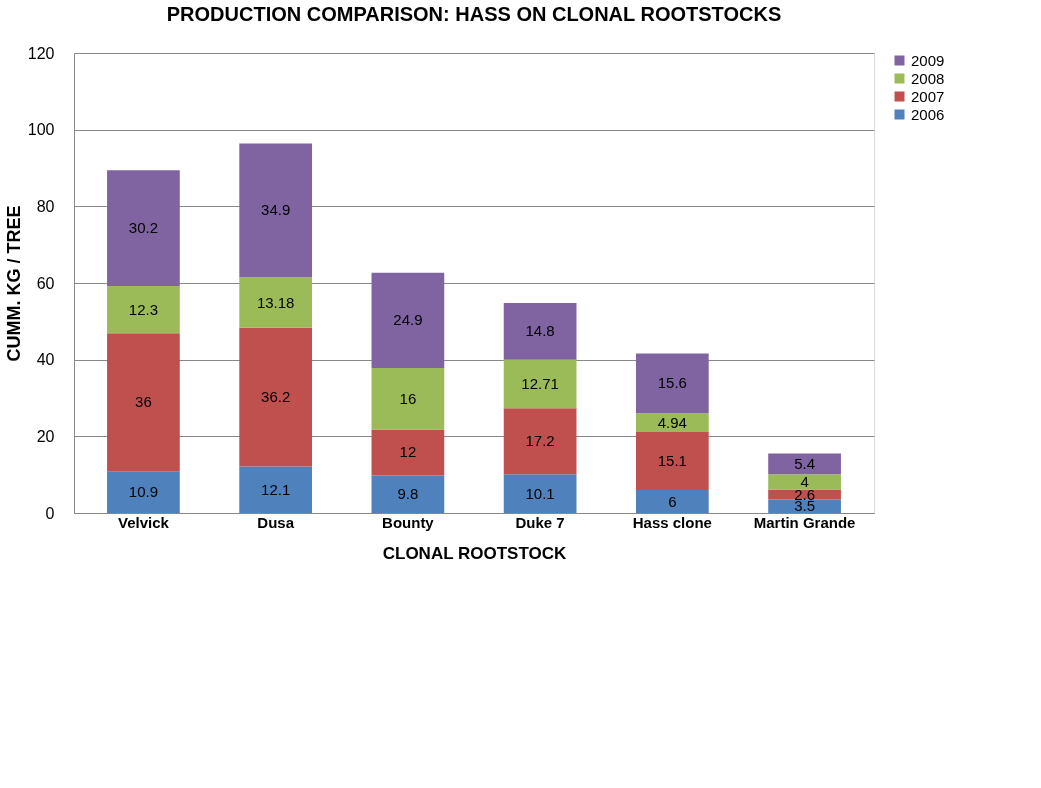  I want to click on legend-label: 2007, so click(928, 96).